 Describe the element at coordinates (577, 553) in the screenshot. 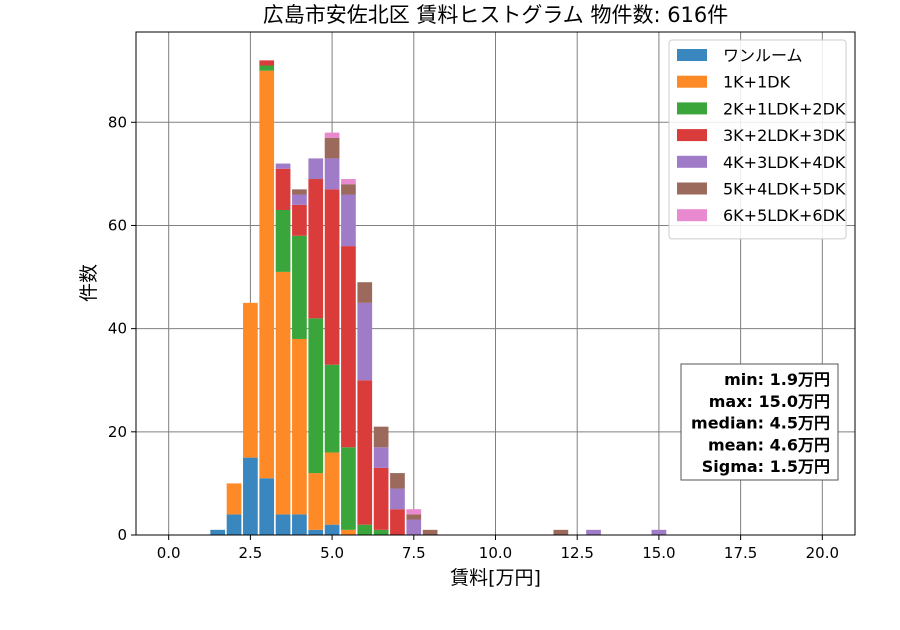

I see `x-tick-label-5: 12.5` at that location.